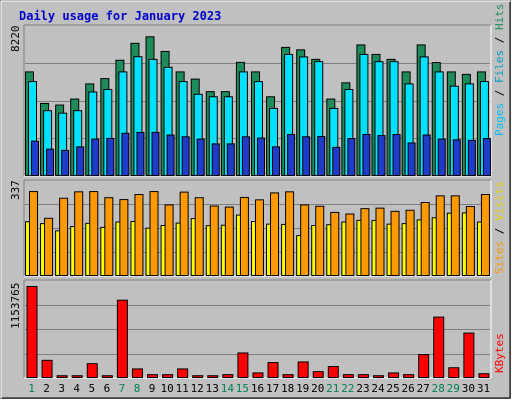 The height and width of the screenshot is (400, 512). What do you see at coordinates (166, 388) in the screenshot?
I see `day-label: 10` at bounding box center [166, 388].